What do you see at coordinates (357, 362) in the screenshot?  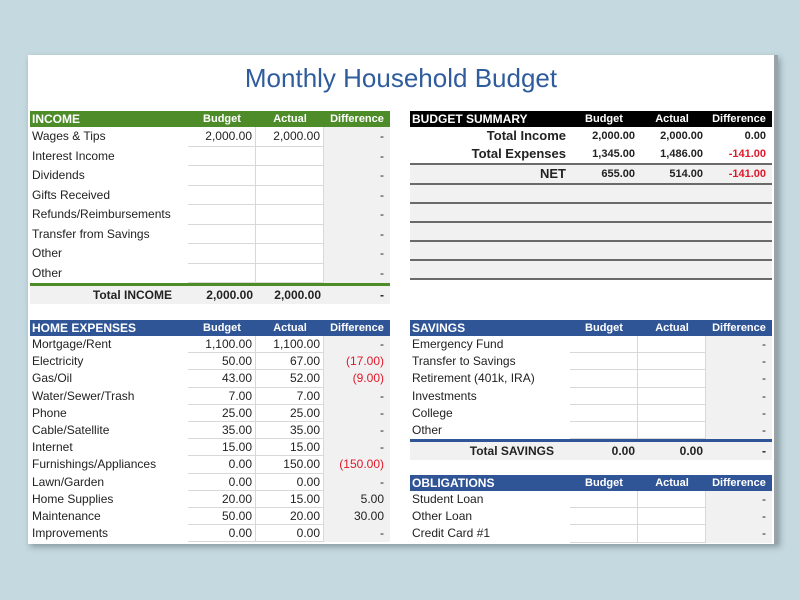 I see `difference-cell: (17.00)` at bounding box center [357, 362].